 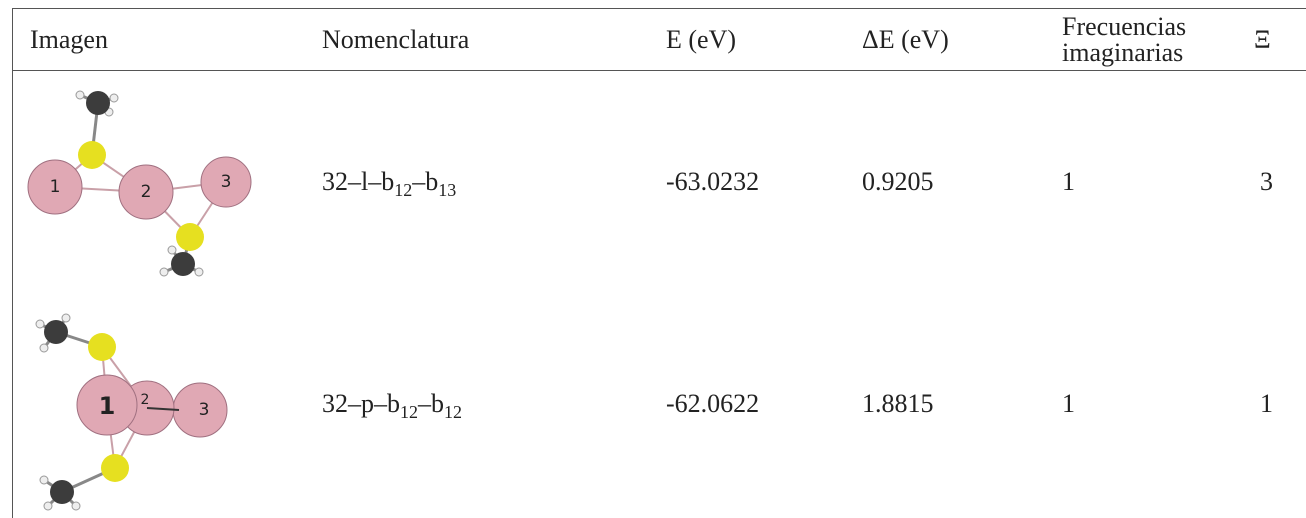 I want to click on header-cell: Imagen, so click(x=69, y=39).